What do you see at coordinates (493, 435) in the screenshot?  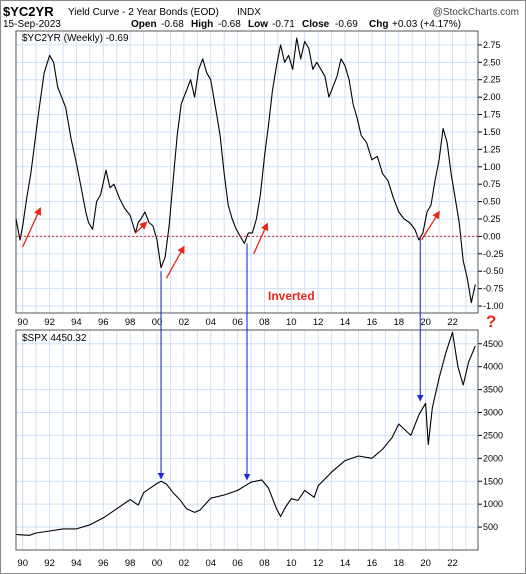 I see `y-tick-label: 2500` at bounding box center [493, 435].